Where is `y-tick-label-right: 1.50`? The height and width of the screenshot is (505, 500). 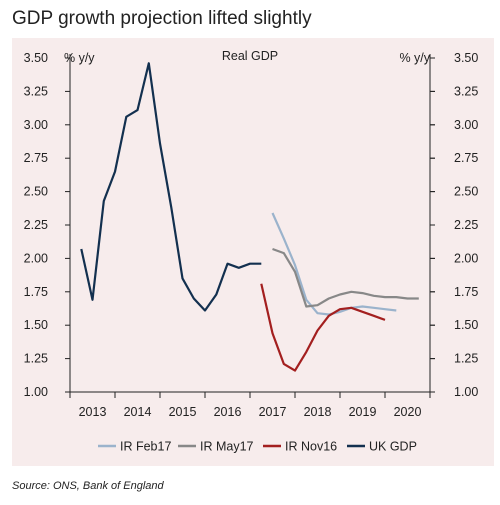 y-tick-label-right: 1.50 is located at coordinates (466, 325).